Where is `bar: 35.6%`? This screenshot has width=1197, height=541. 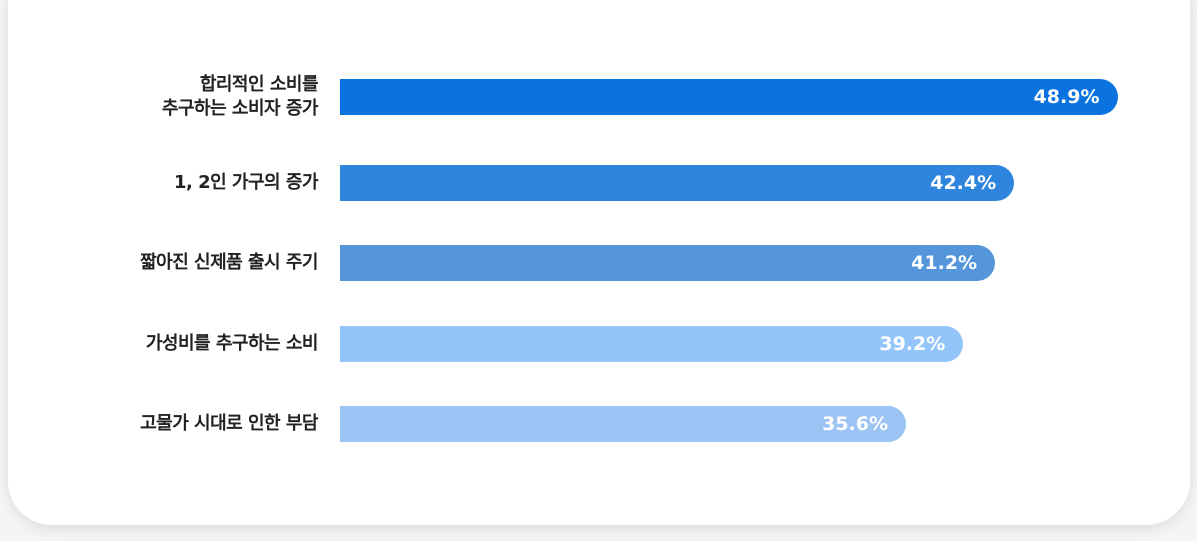 bar: 35.6% is located at coordinates (623, 424).